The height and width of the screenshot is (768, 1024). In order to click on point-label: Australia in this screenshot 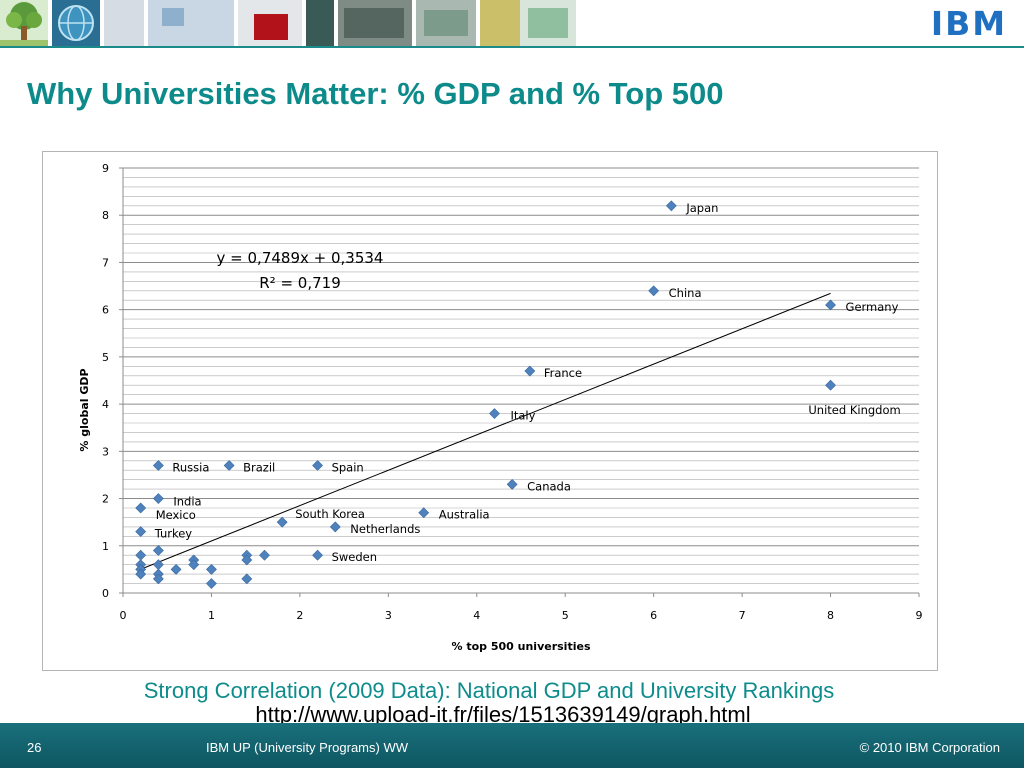, I will do `click(464, 515)`.